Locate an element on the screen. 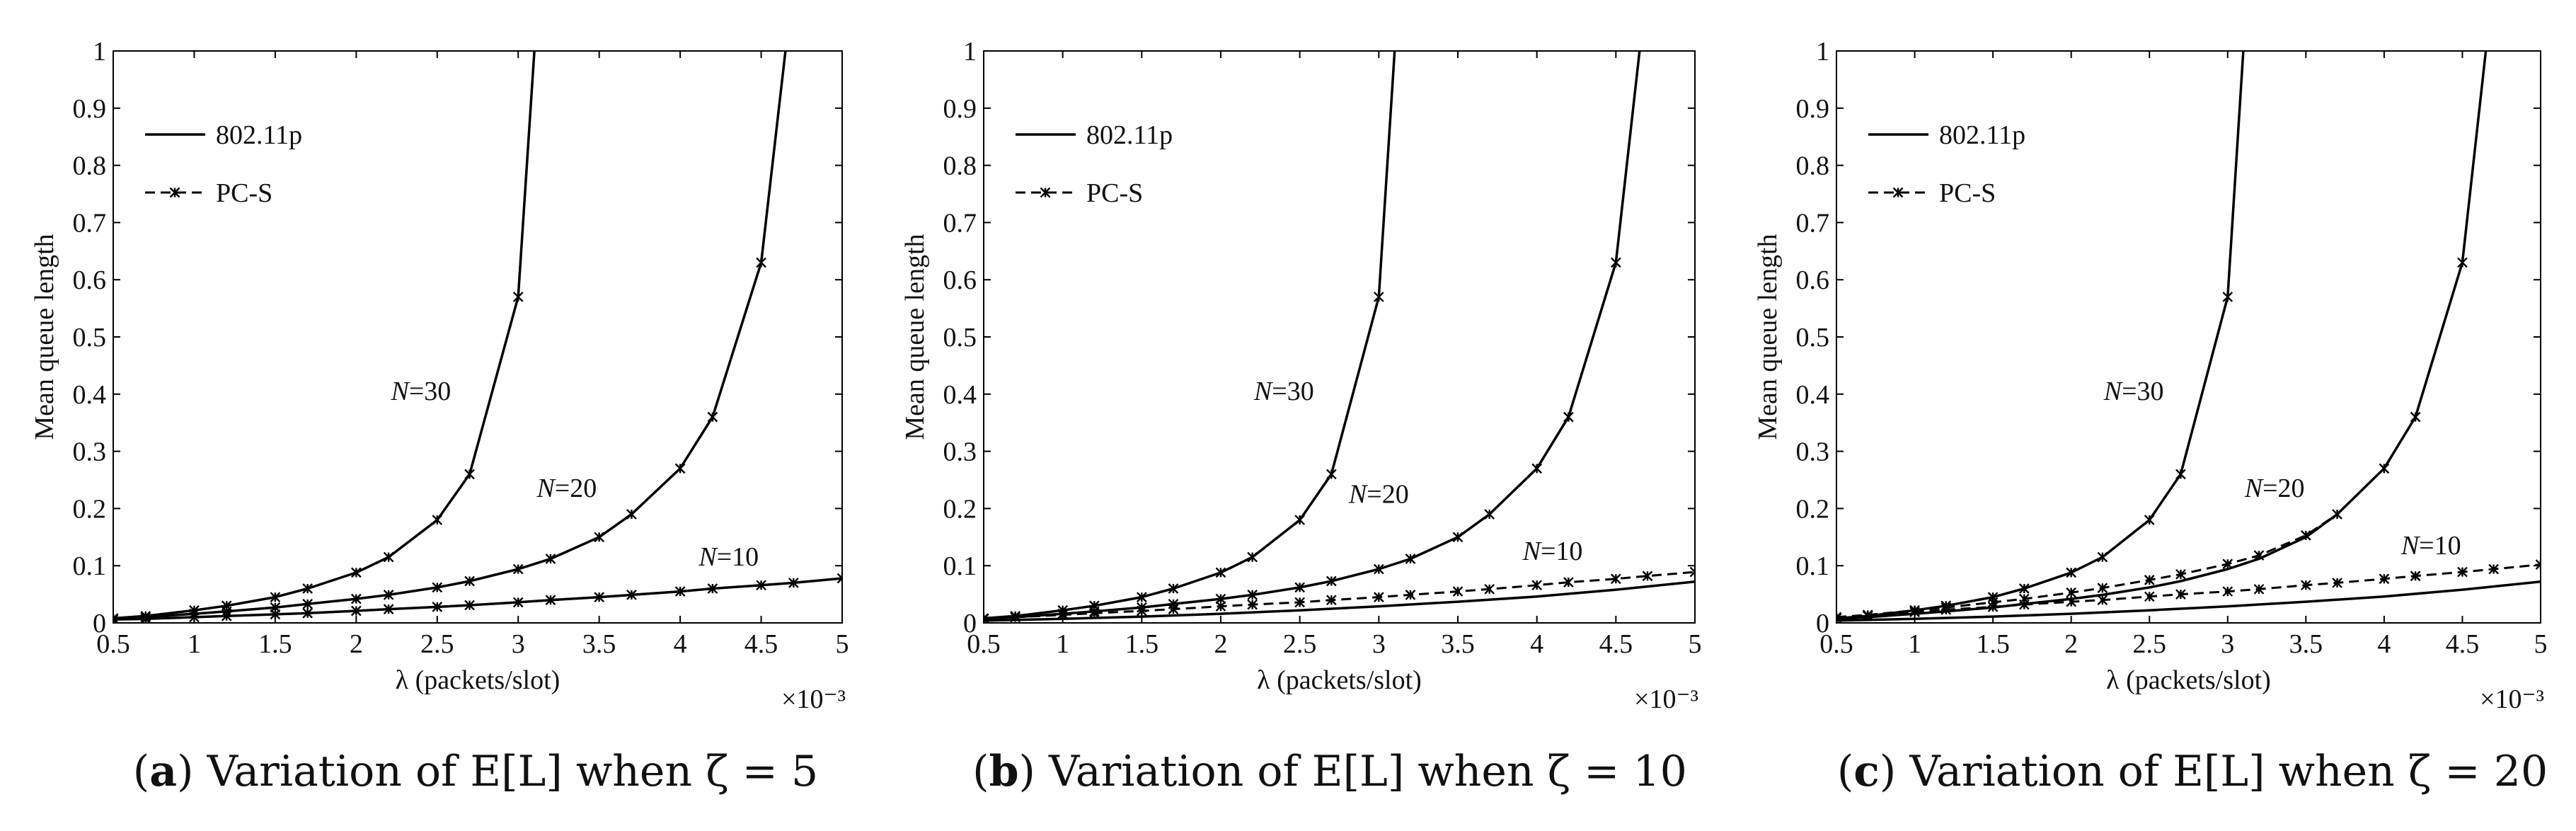  annotation-value: =10 is located at coordinates (1562, 551).